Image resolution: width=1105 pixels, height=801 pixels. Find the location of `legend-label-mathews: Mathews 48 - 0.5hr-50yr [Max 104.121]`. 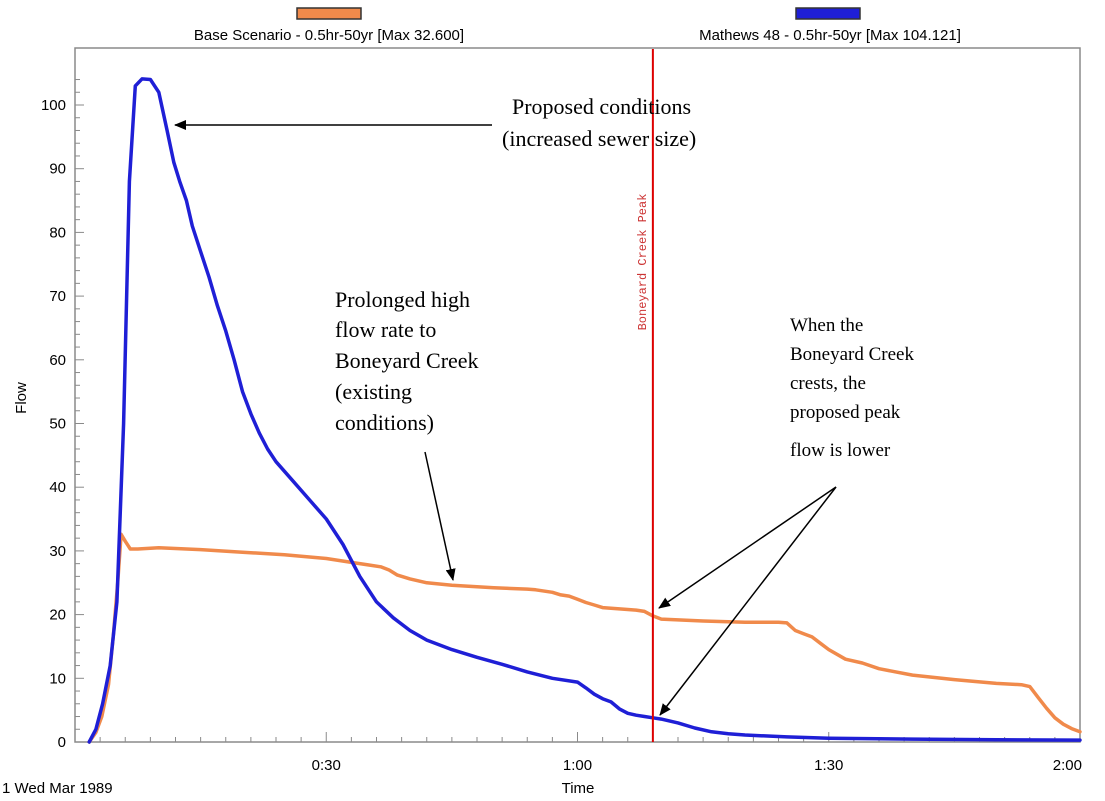

legend-label-mathews: Mathews 48 - 0.5hr-50yr [Max 104.121] is located at coordinates (830, 35).